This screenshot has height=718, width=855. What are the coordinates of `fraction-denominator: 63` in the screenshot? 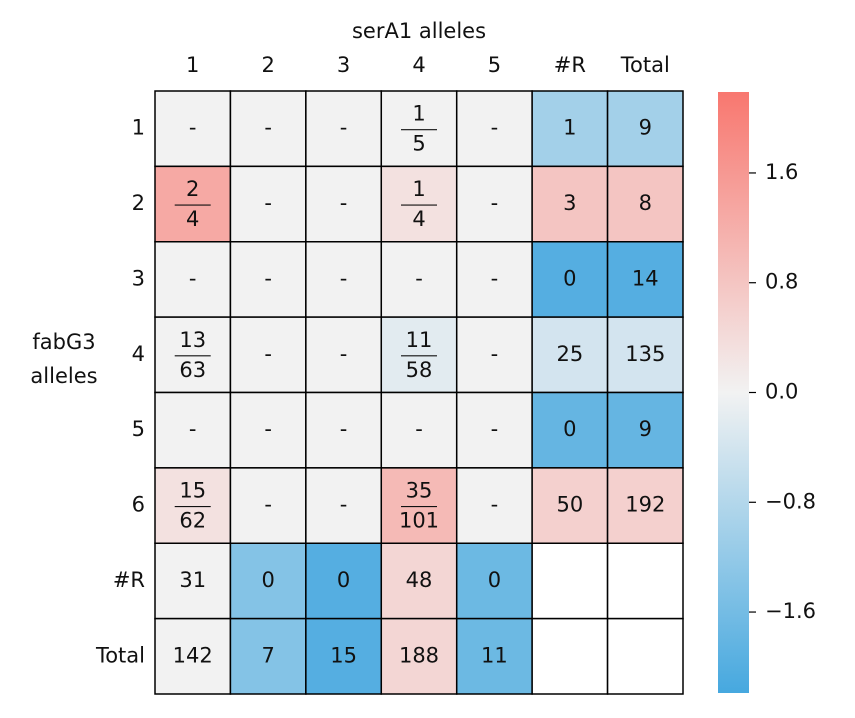 It's located at (192, 370).